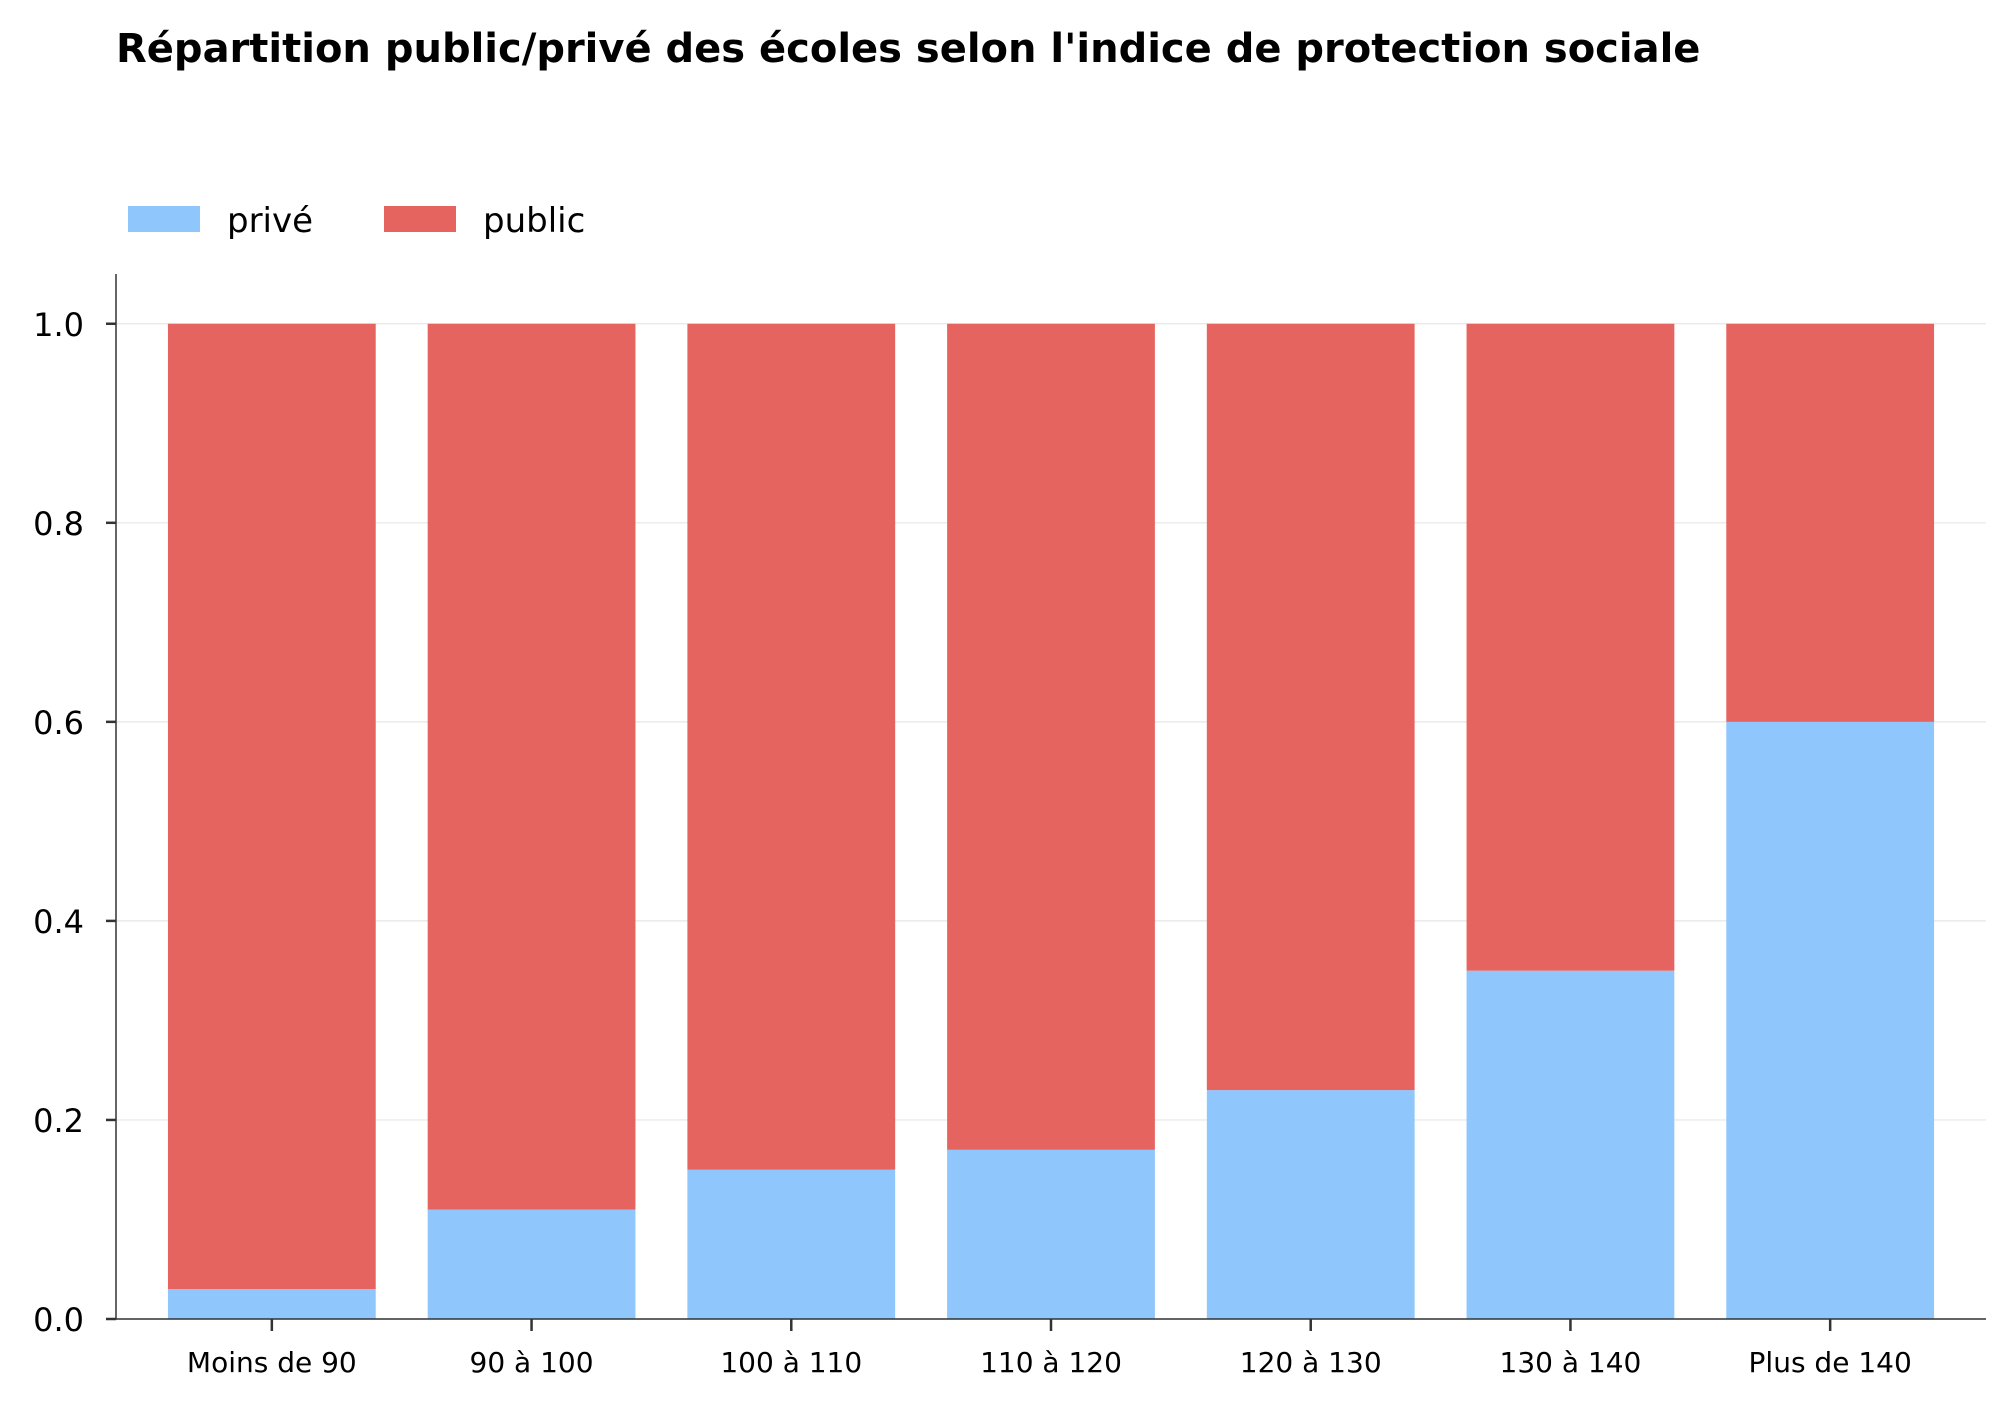  Describe the element at coordinates (271, 1304) in the screenshot. I see `bar-privé-0` at that location.